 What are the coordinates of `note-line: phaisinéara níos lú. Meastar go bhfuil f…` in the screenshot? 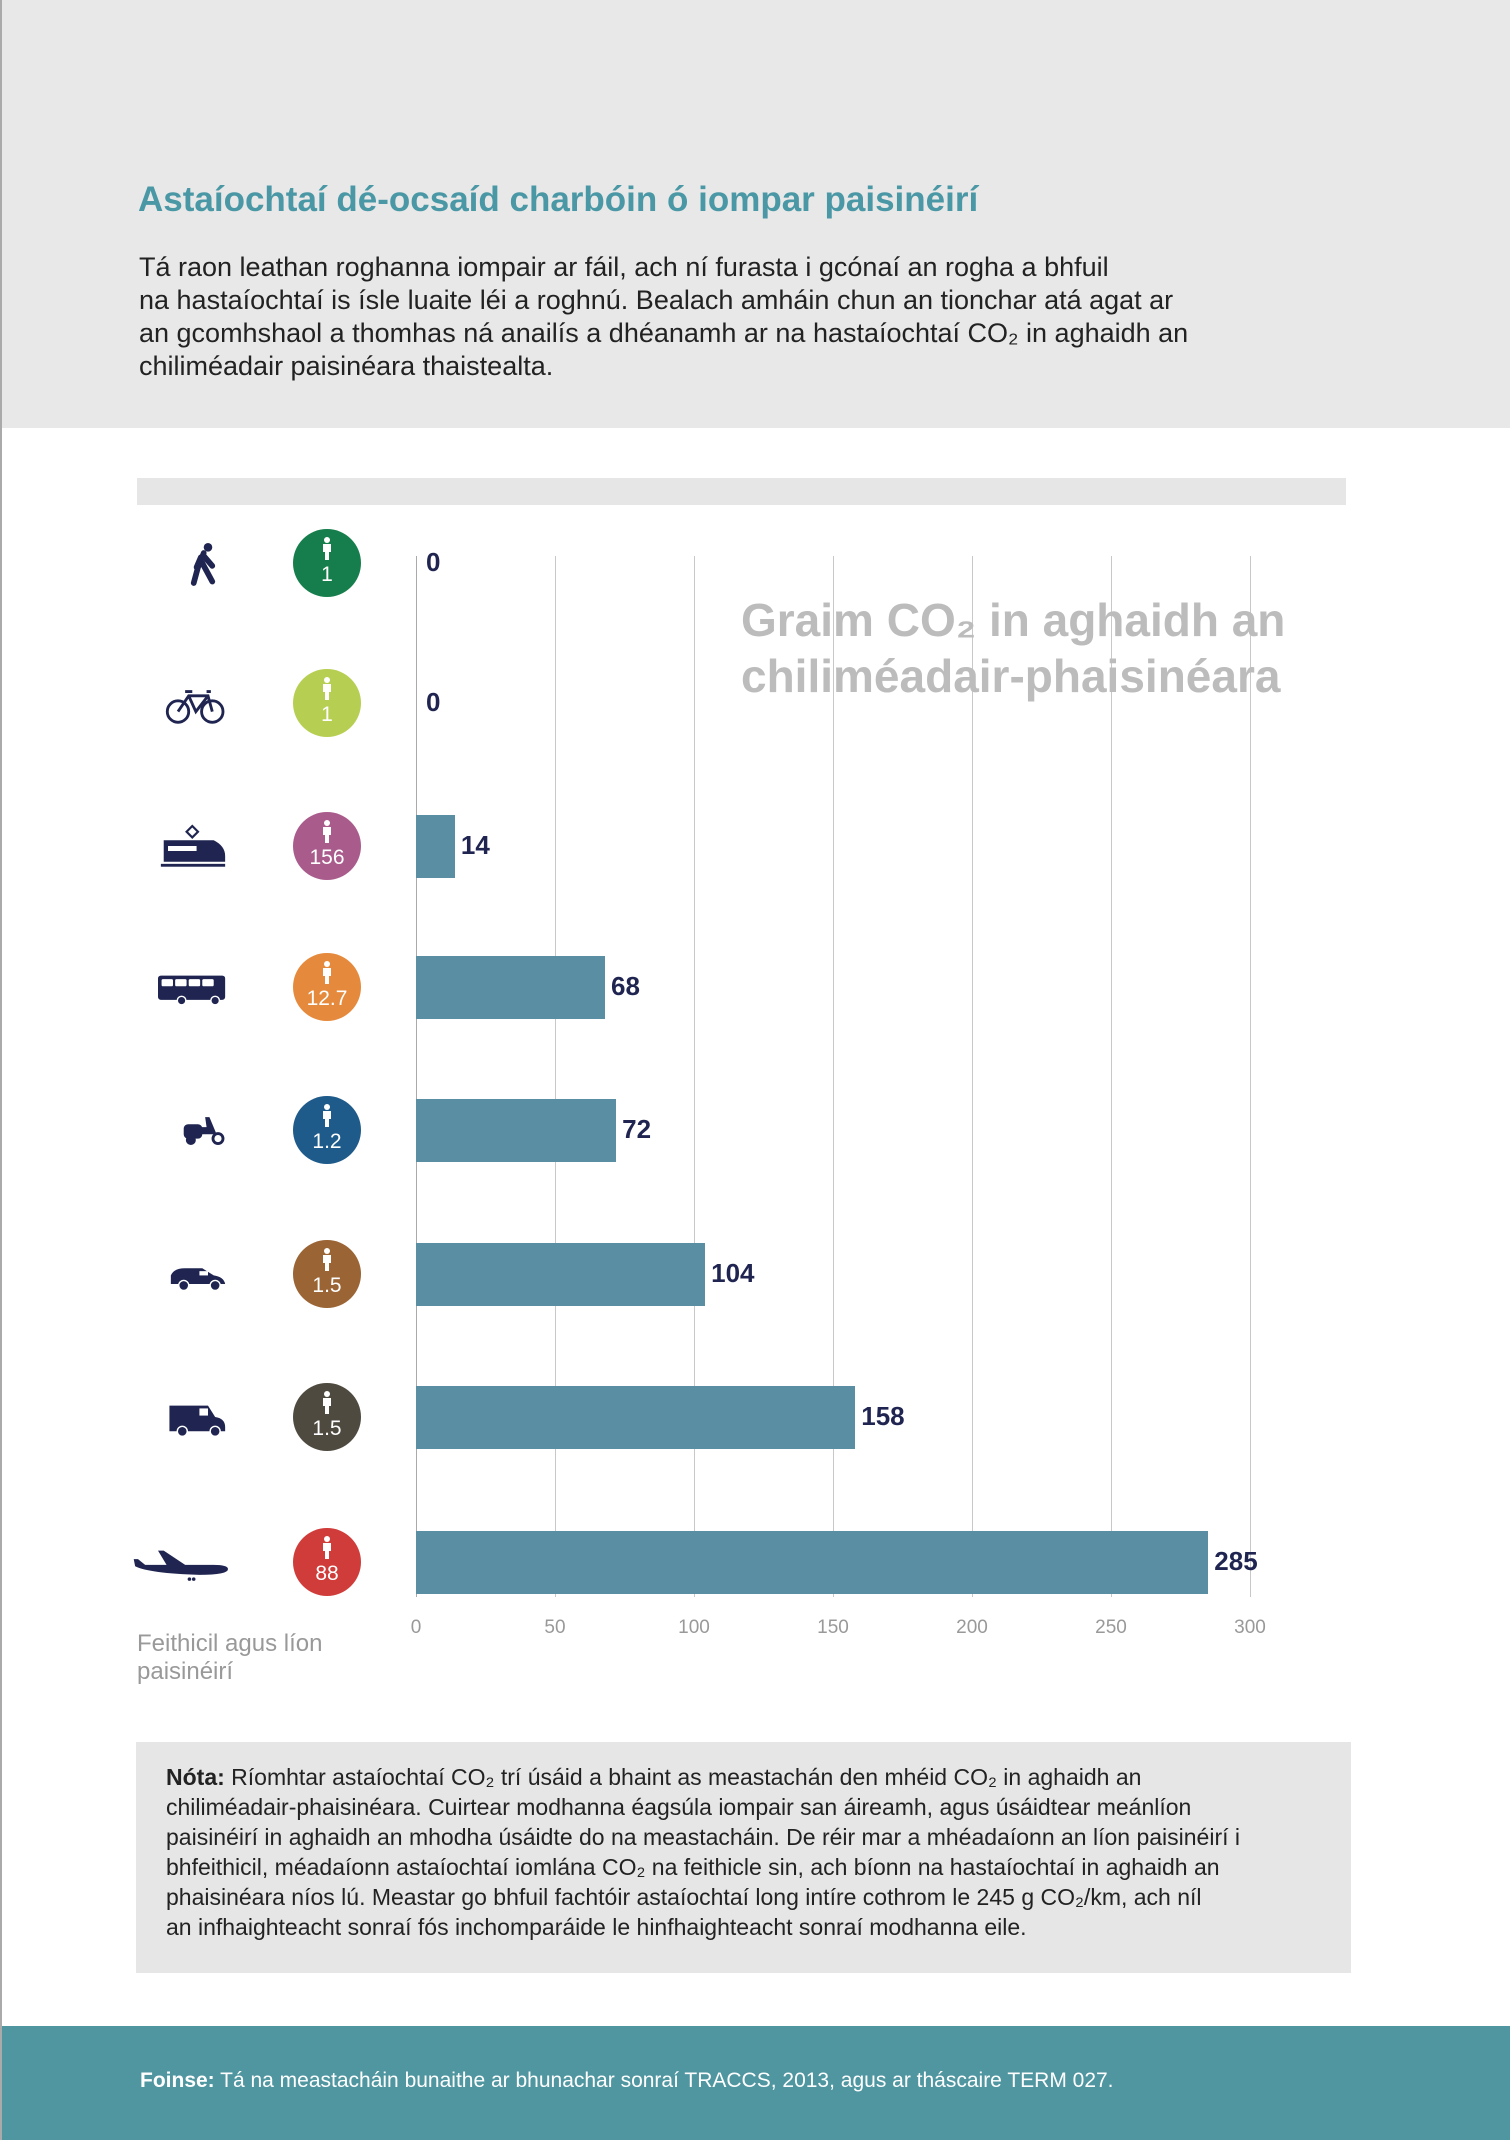 It's located at (684, 1897).